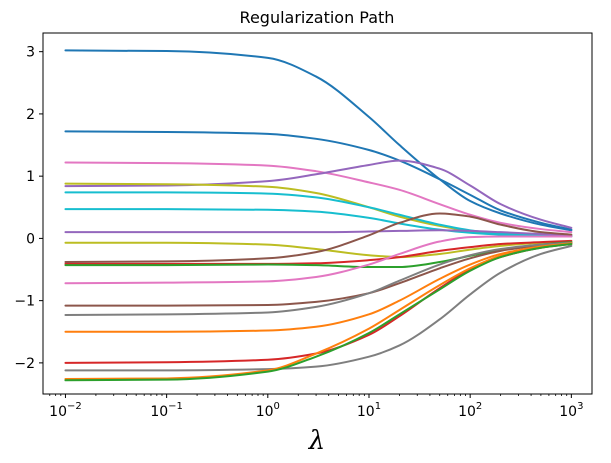  I want to click on x-minor-ticks, so click(308, 395).